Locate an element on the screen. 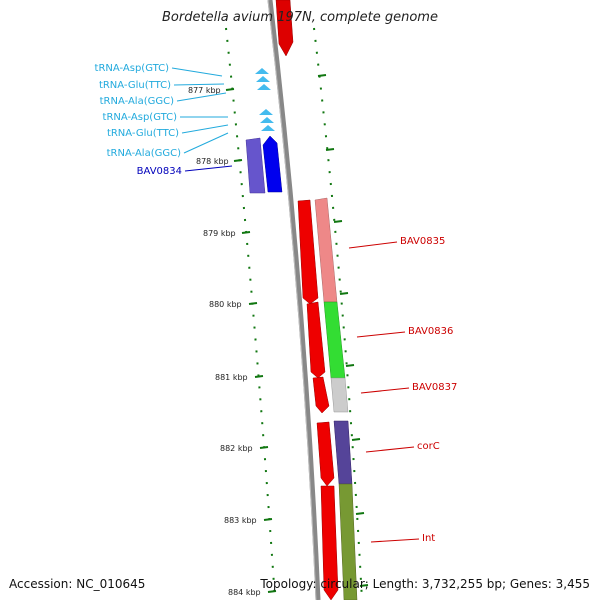 The width and height of the screenshot is (600, 604). map-title: Bordetella avium 197N, complete genome is located at coordinates (300, 17).